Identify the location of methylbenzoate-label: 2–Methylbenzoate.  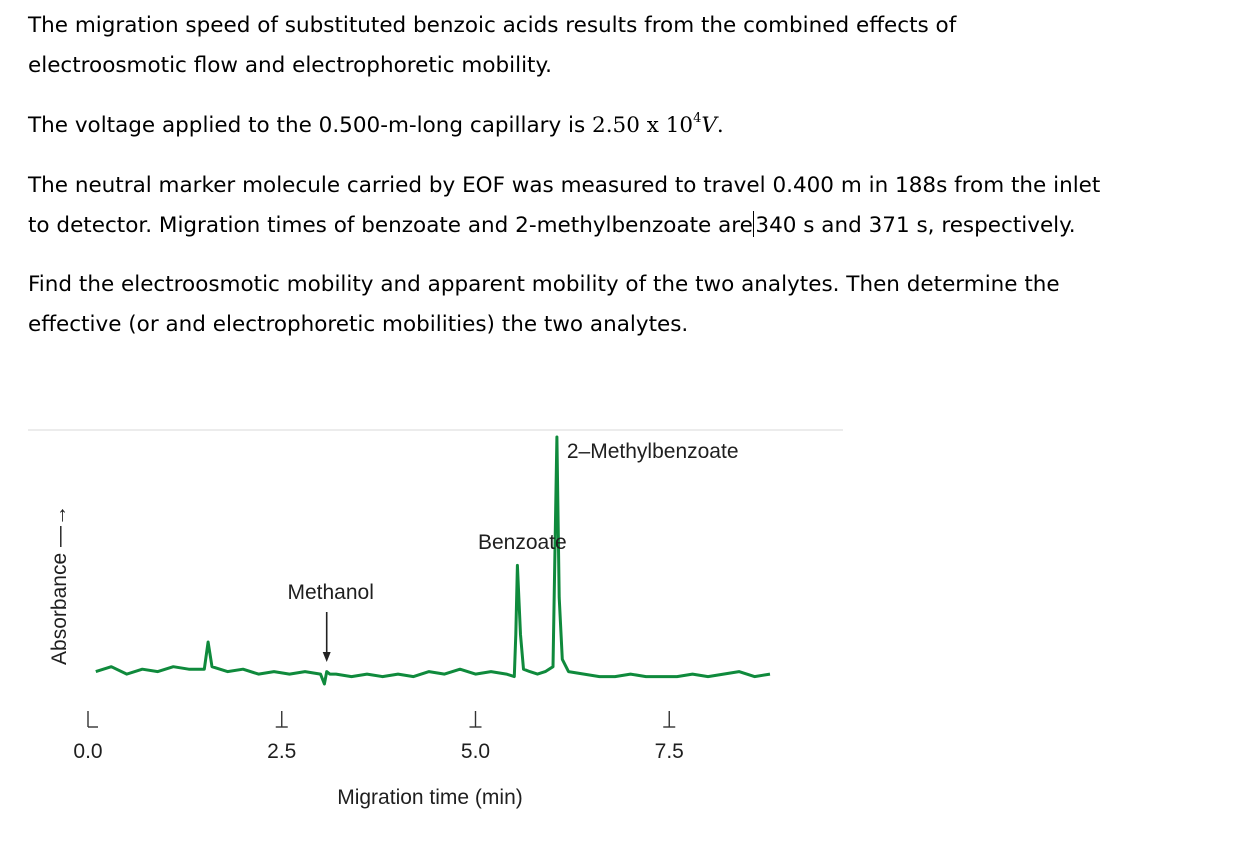
(653, 451).